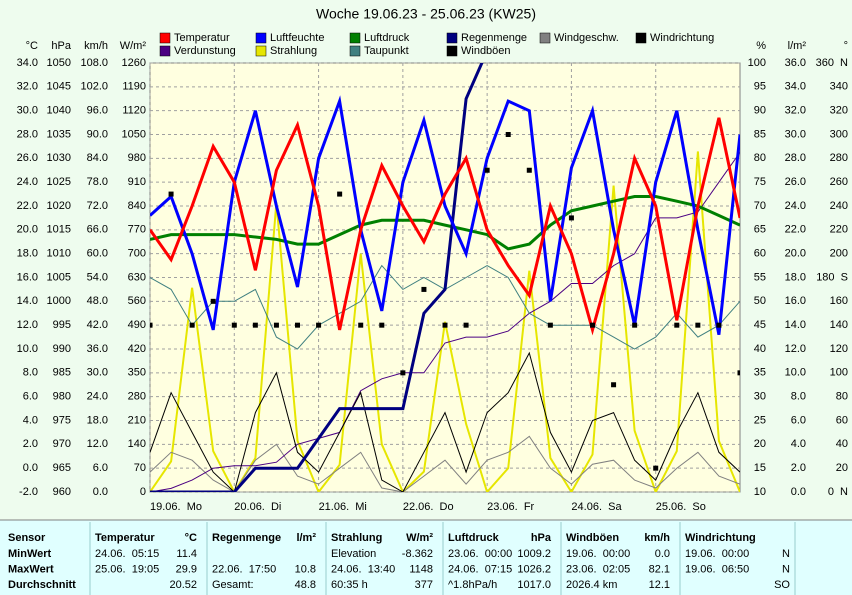  I want to click on axis-unit: °C, so click(32, 46).